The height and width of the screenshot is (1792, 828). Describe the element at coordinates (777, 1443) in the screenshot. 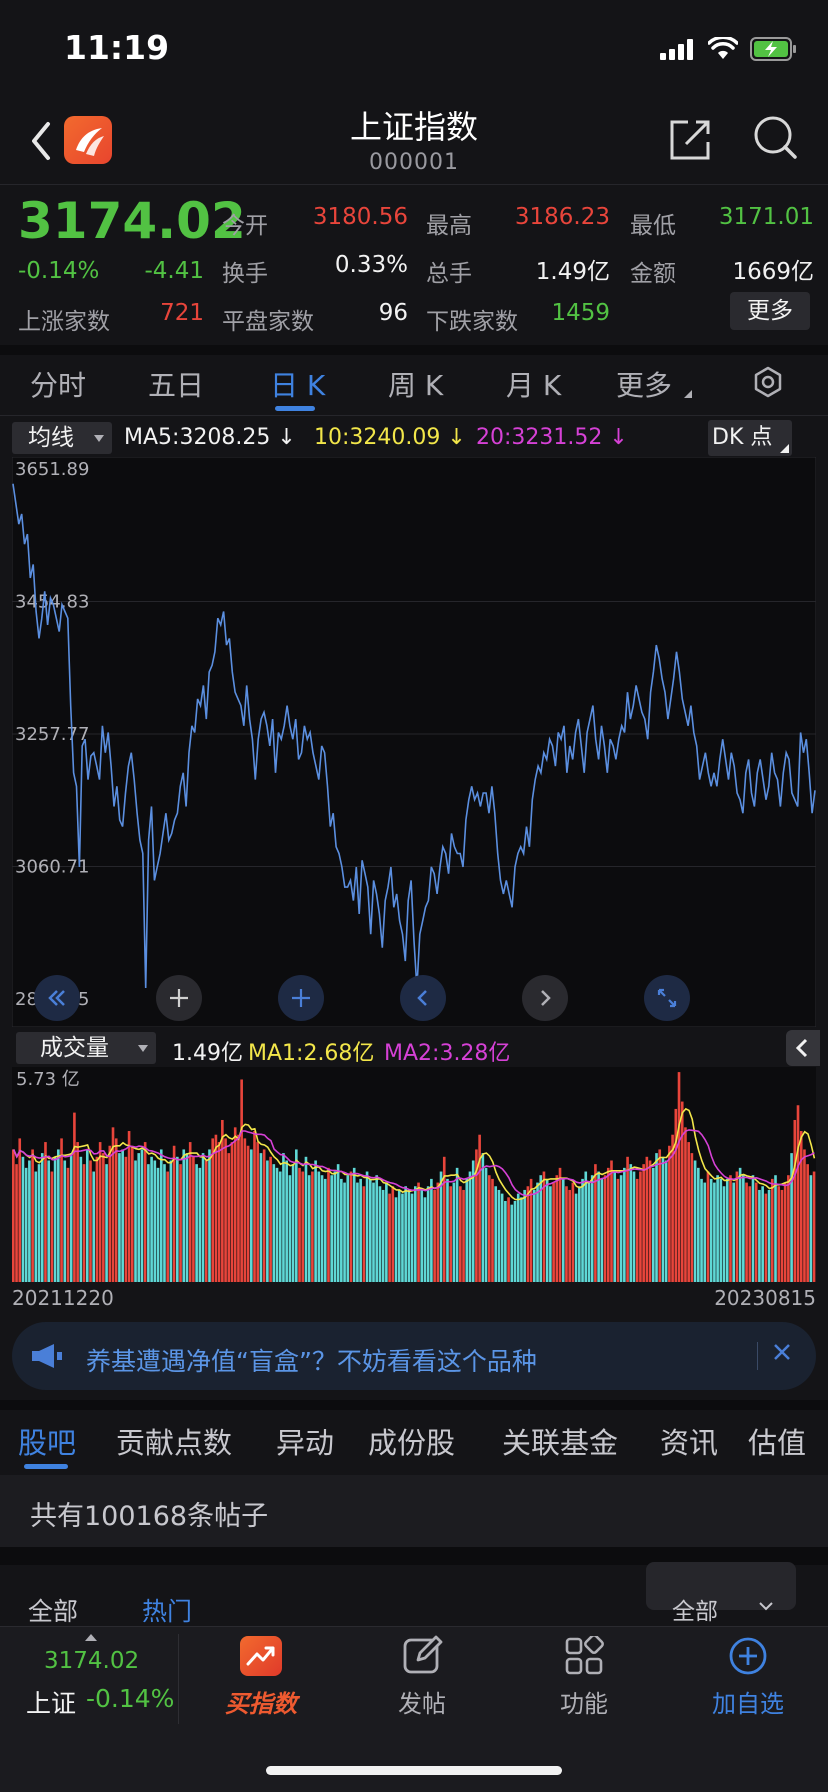

I see `tab-valuation: 估值` at that location.